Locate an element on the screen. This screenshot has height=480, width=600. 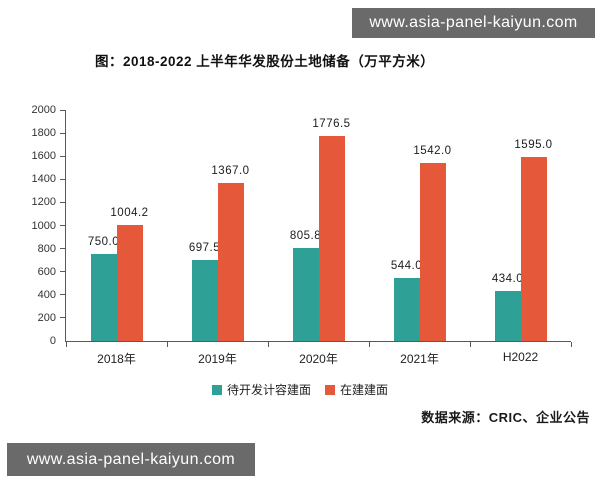
bar-value-label: 750.0 is located at coordinates (103, 242).